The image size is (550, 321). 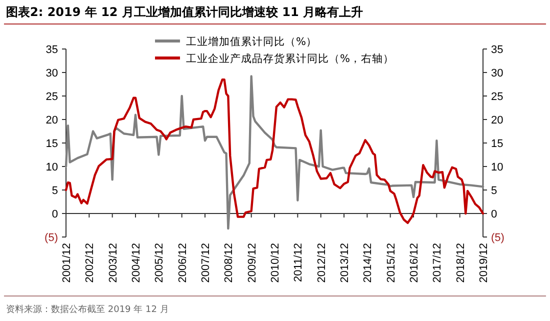 I want to click on x-tick-label: 2018/12, so click(x=460, y=263).